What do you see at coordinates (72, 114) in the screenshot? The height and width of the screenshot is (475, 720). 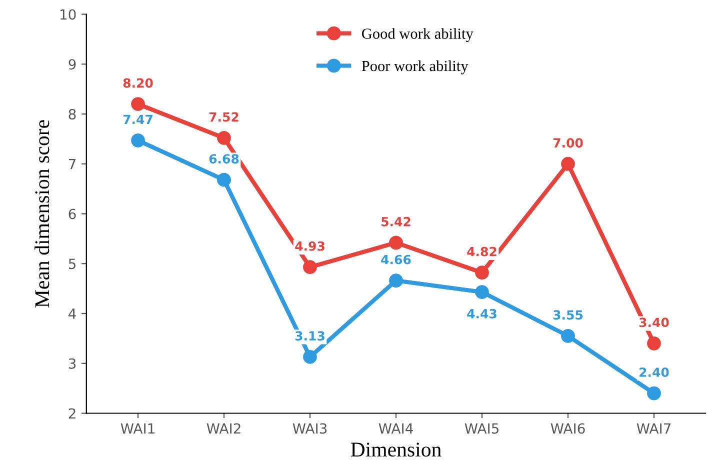 I see `y-tick-label: 8` at bounding box center [72, 114].